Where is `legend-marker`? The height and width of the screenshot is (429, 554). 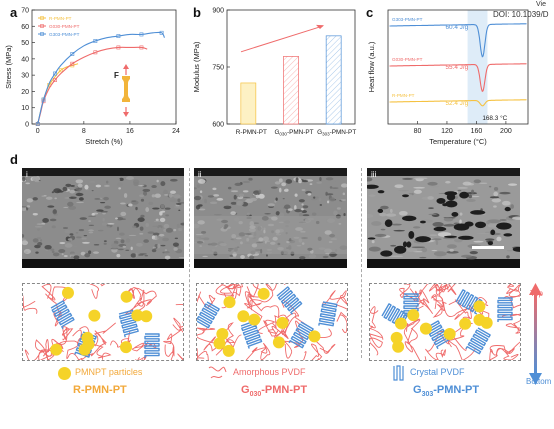 legend-marker is located at coordinates (42, 18).